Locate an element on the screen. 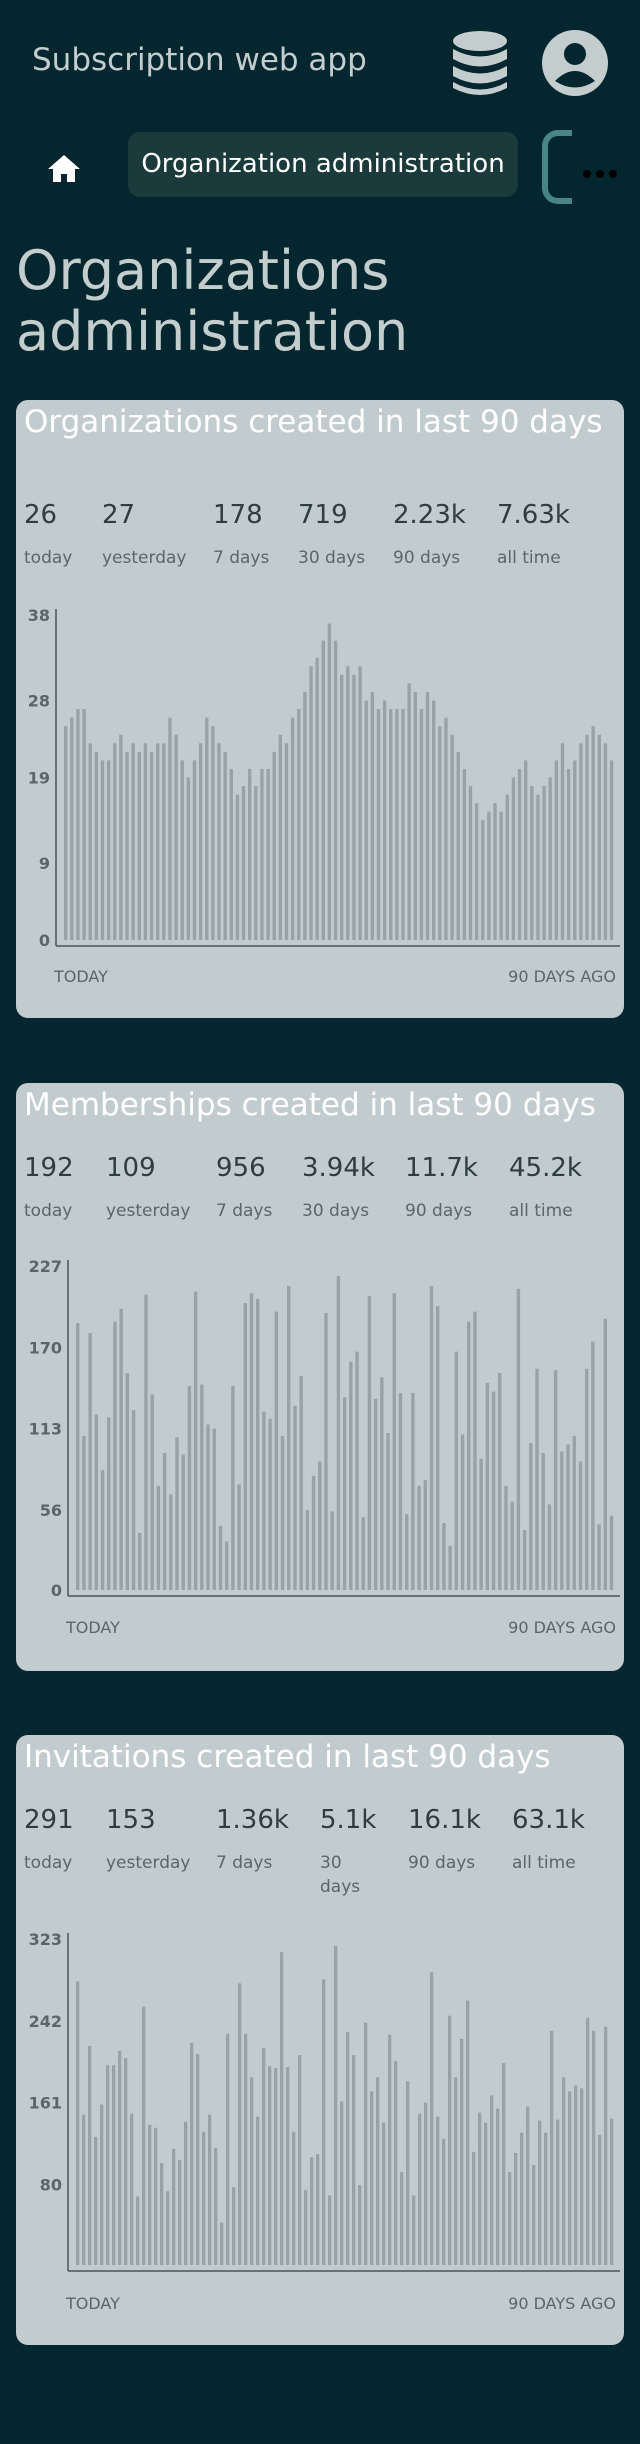 This screenshot has width=640, height=2444. y-tick-label: 113 is located at coordinates (45, 1429).